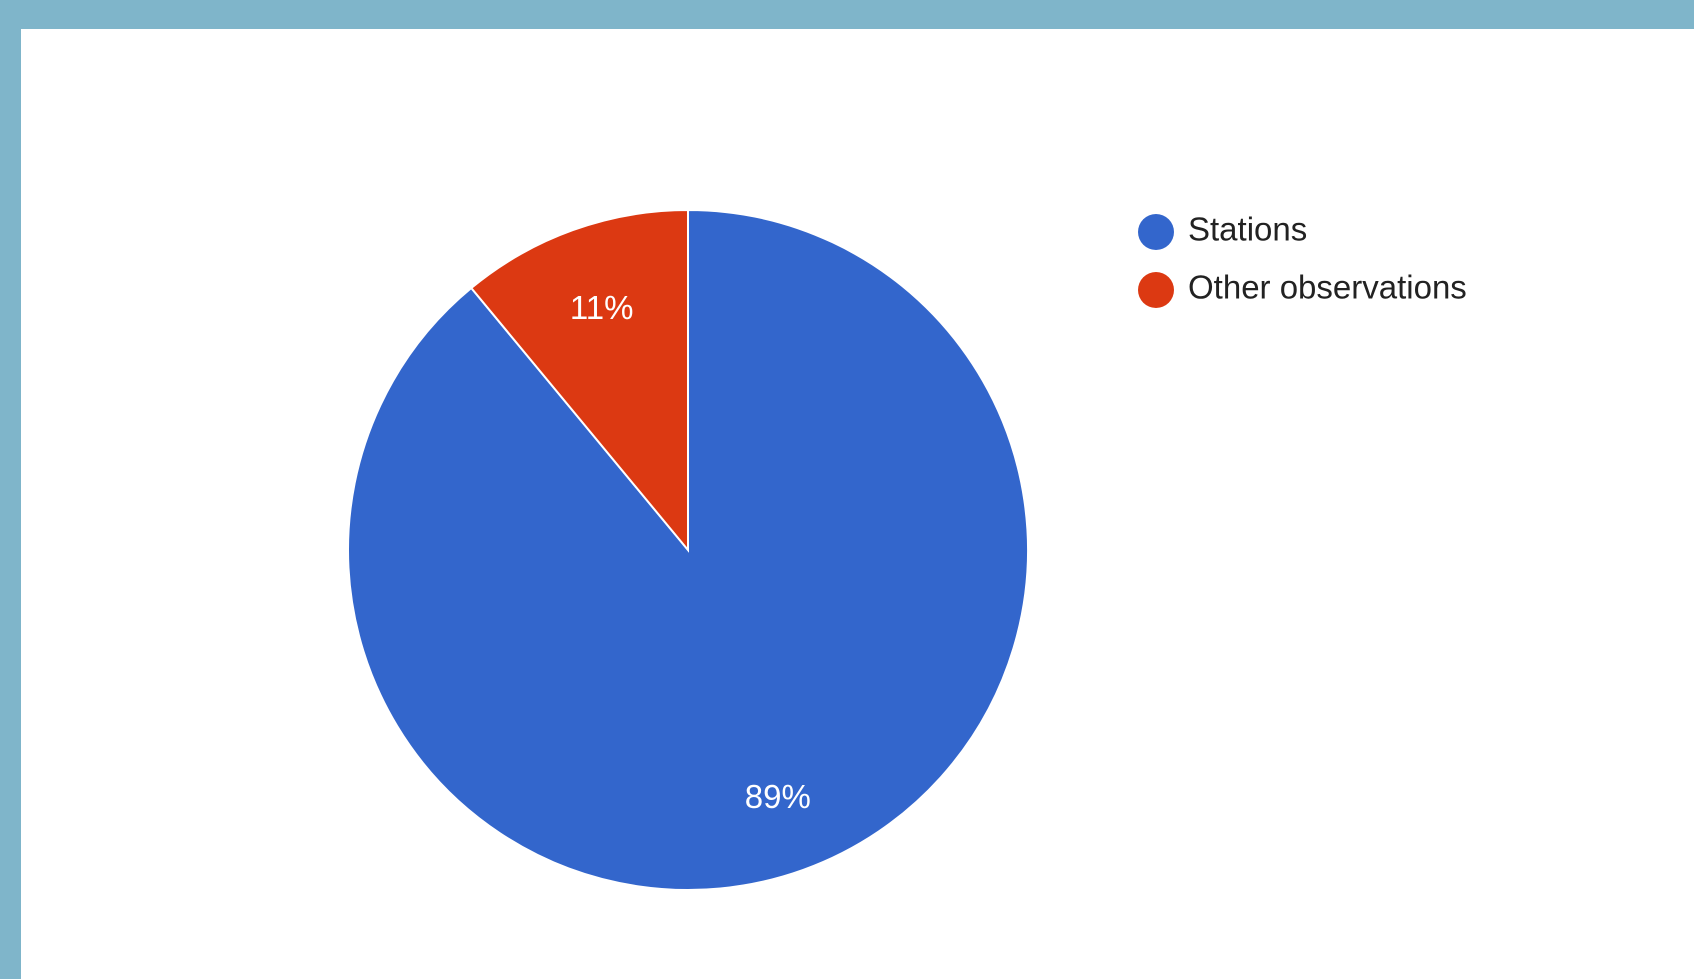  What do you see at coordinates (1327, 287) in the screenshot?
I see `legend-label: Other observations` at bounding box center [1327, 287].